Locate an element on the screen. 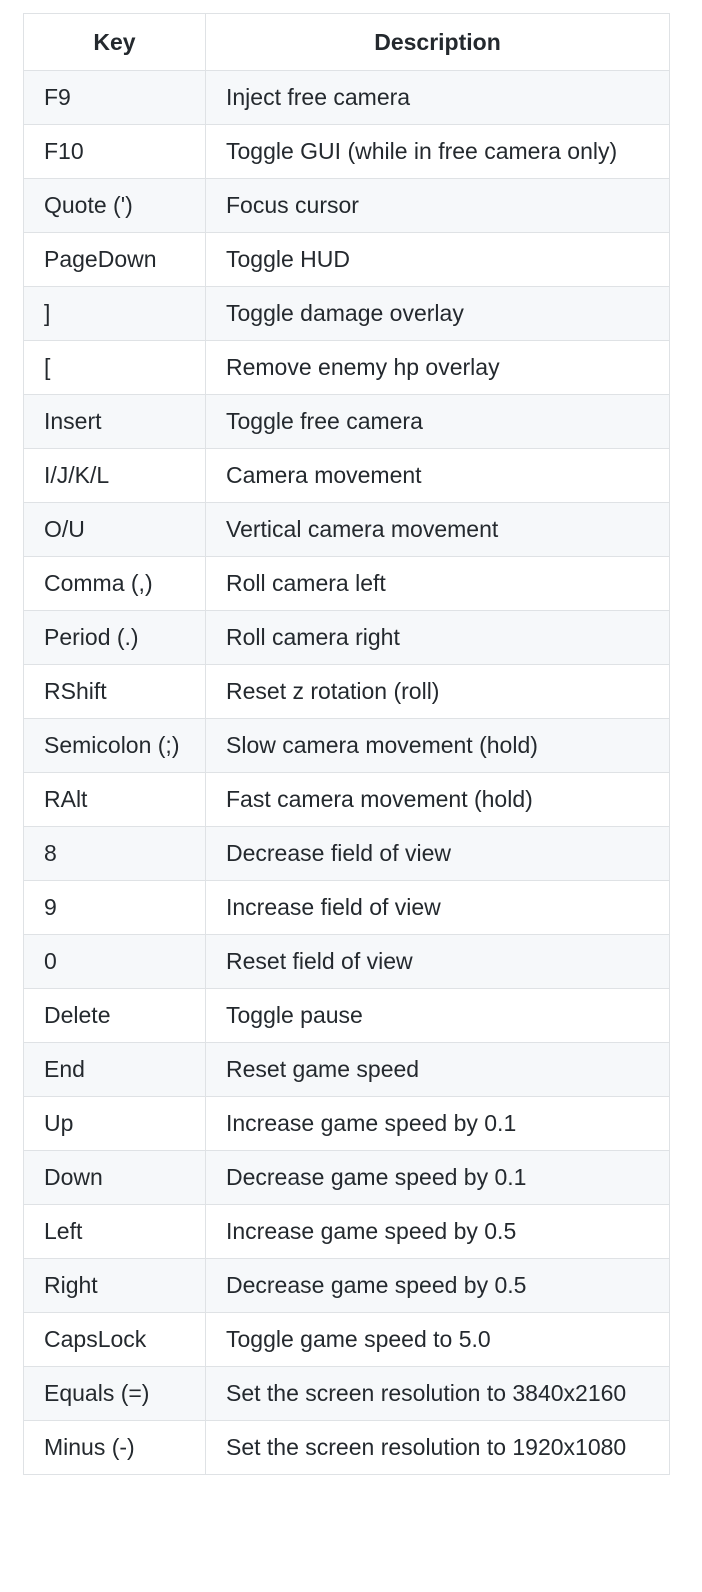 The width and height of the screenshot is (702, 1592). key-cell: Right is located at coordinates (114, 1285).